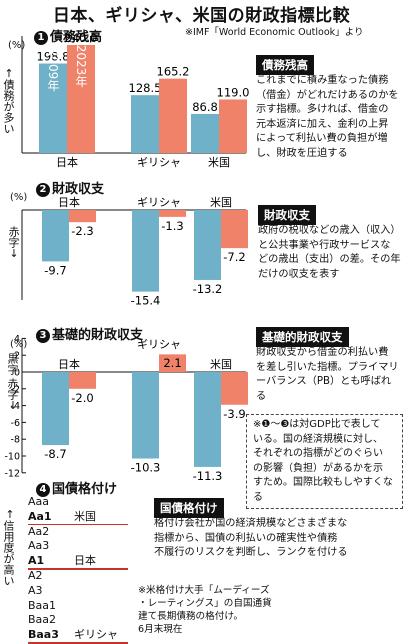  What do you see at coordinates (221, 202) in the screenshot?
I see `s2-category-label: 米国` at bounding box center [221, 202].